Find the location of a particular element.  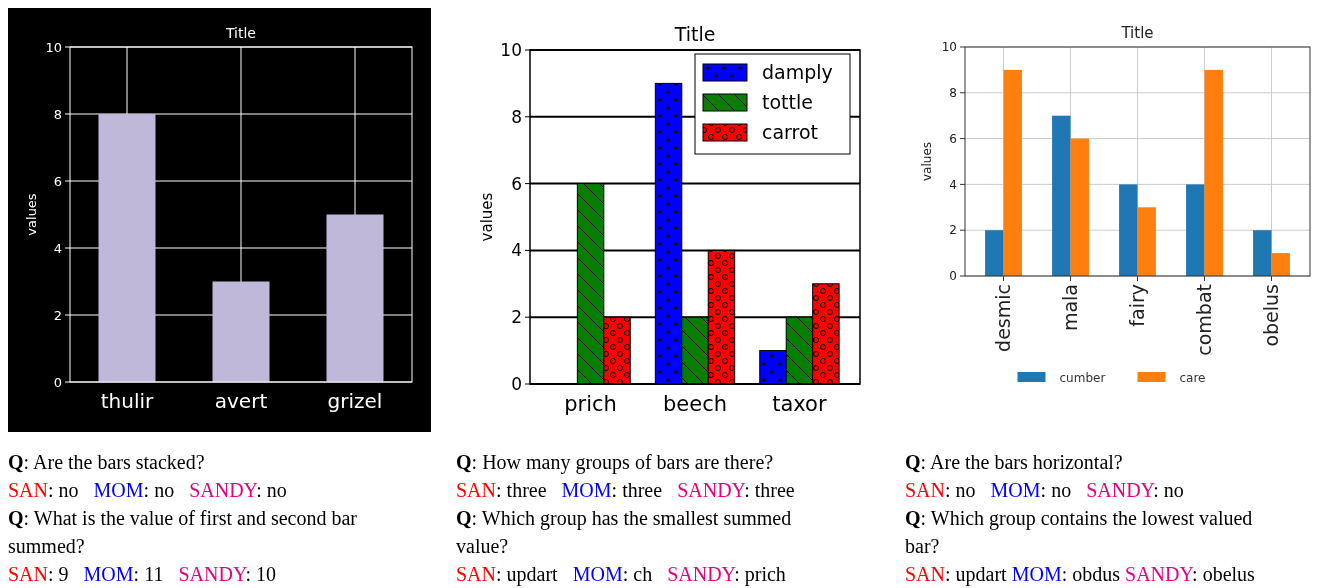

text: Q: How many groups of bars are there? is located at coordinates (615, 462).